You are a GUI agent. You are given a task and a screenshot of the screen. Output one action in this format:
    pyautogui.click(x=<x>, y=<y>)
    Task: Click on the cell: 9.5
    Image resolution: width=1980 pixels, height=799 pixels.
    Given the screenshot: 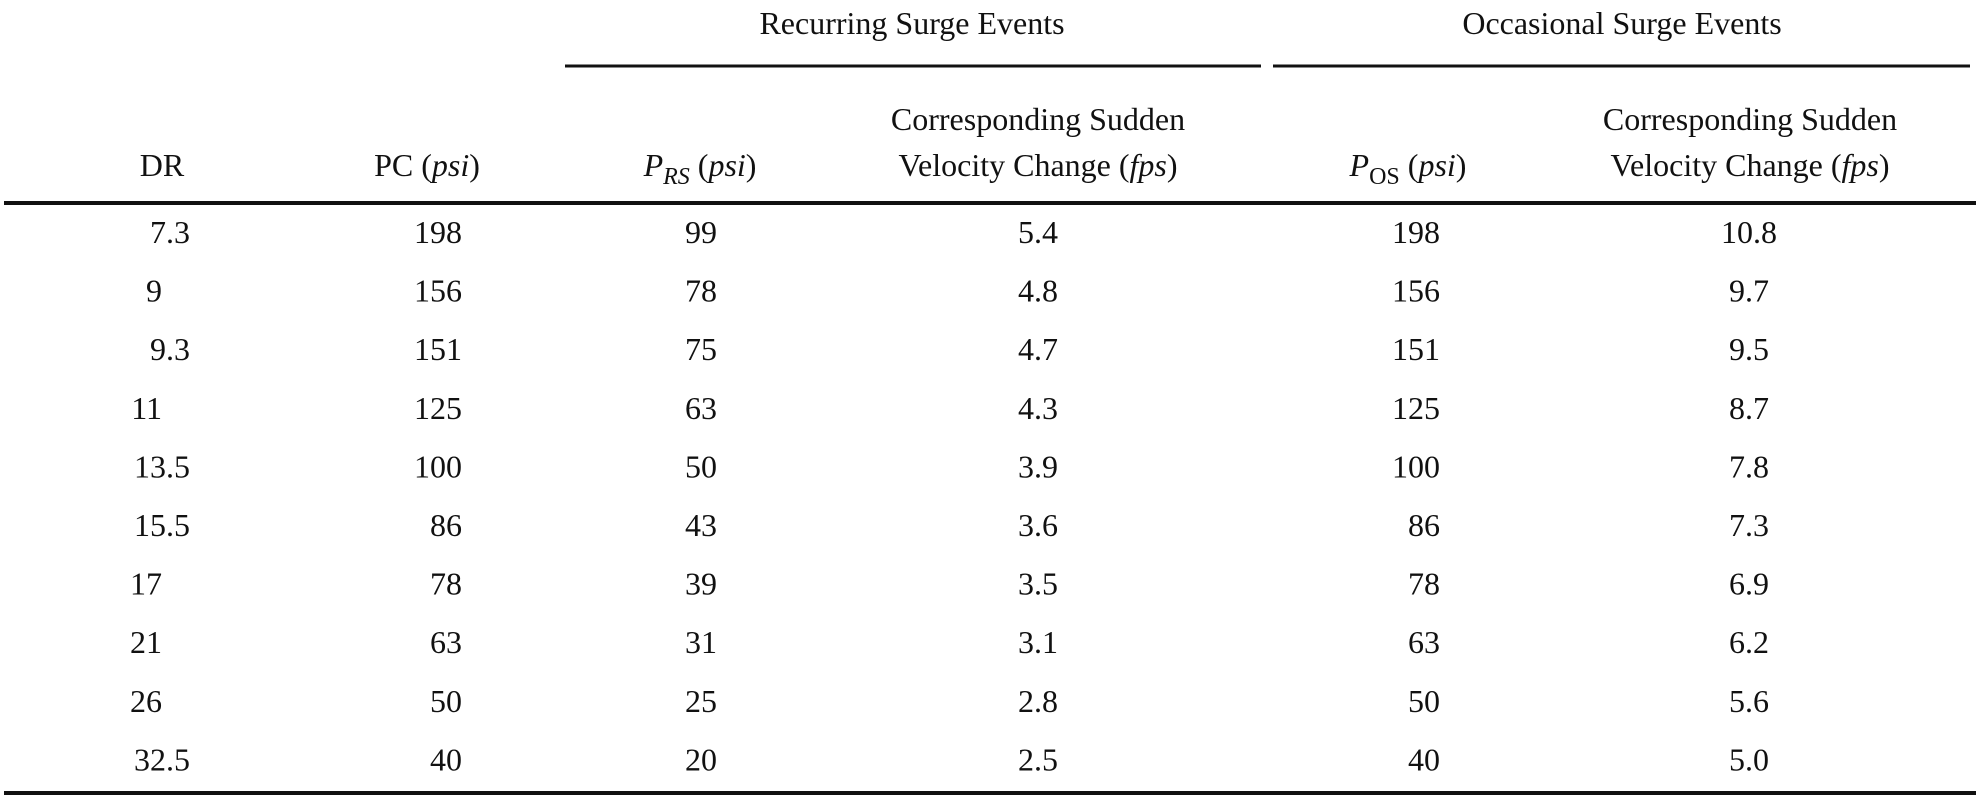 What is the action you would take?
    pyautogui.click(x=1749, y=349)
    